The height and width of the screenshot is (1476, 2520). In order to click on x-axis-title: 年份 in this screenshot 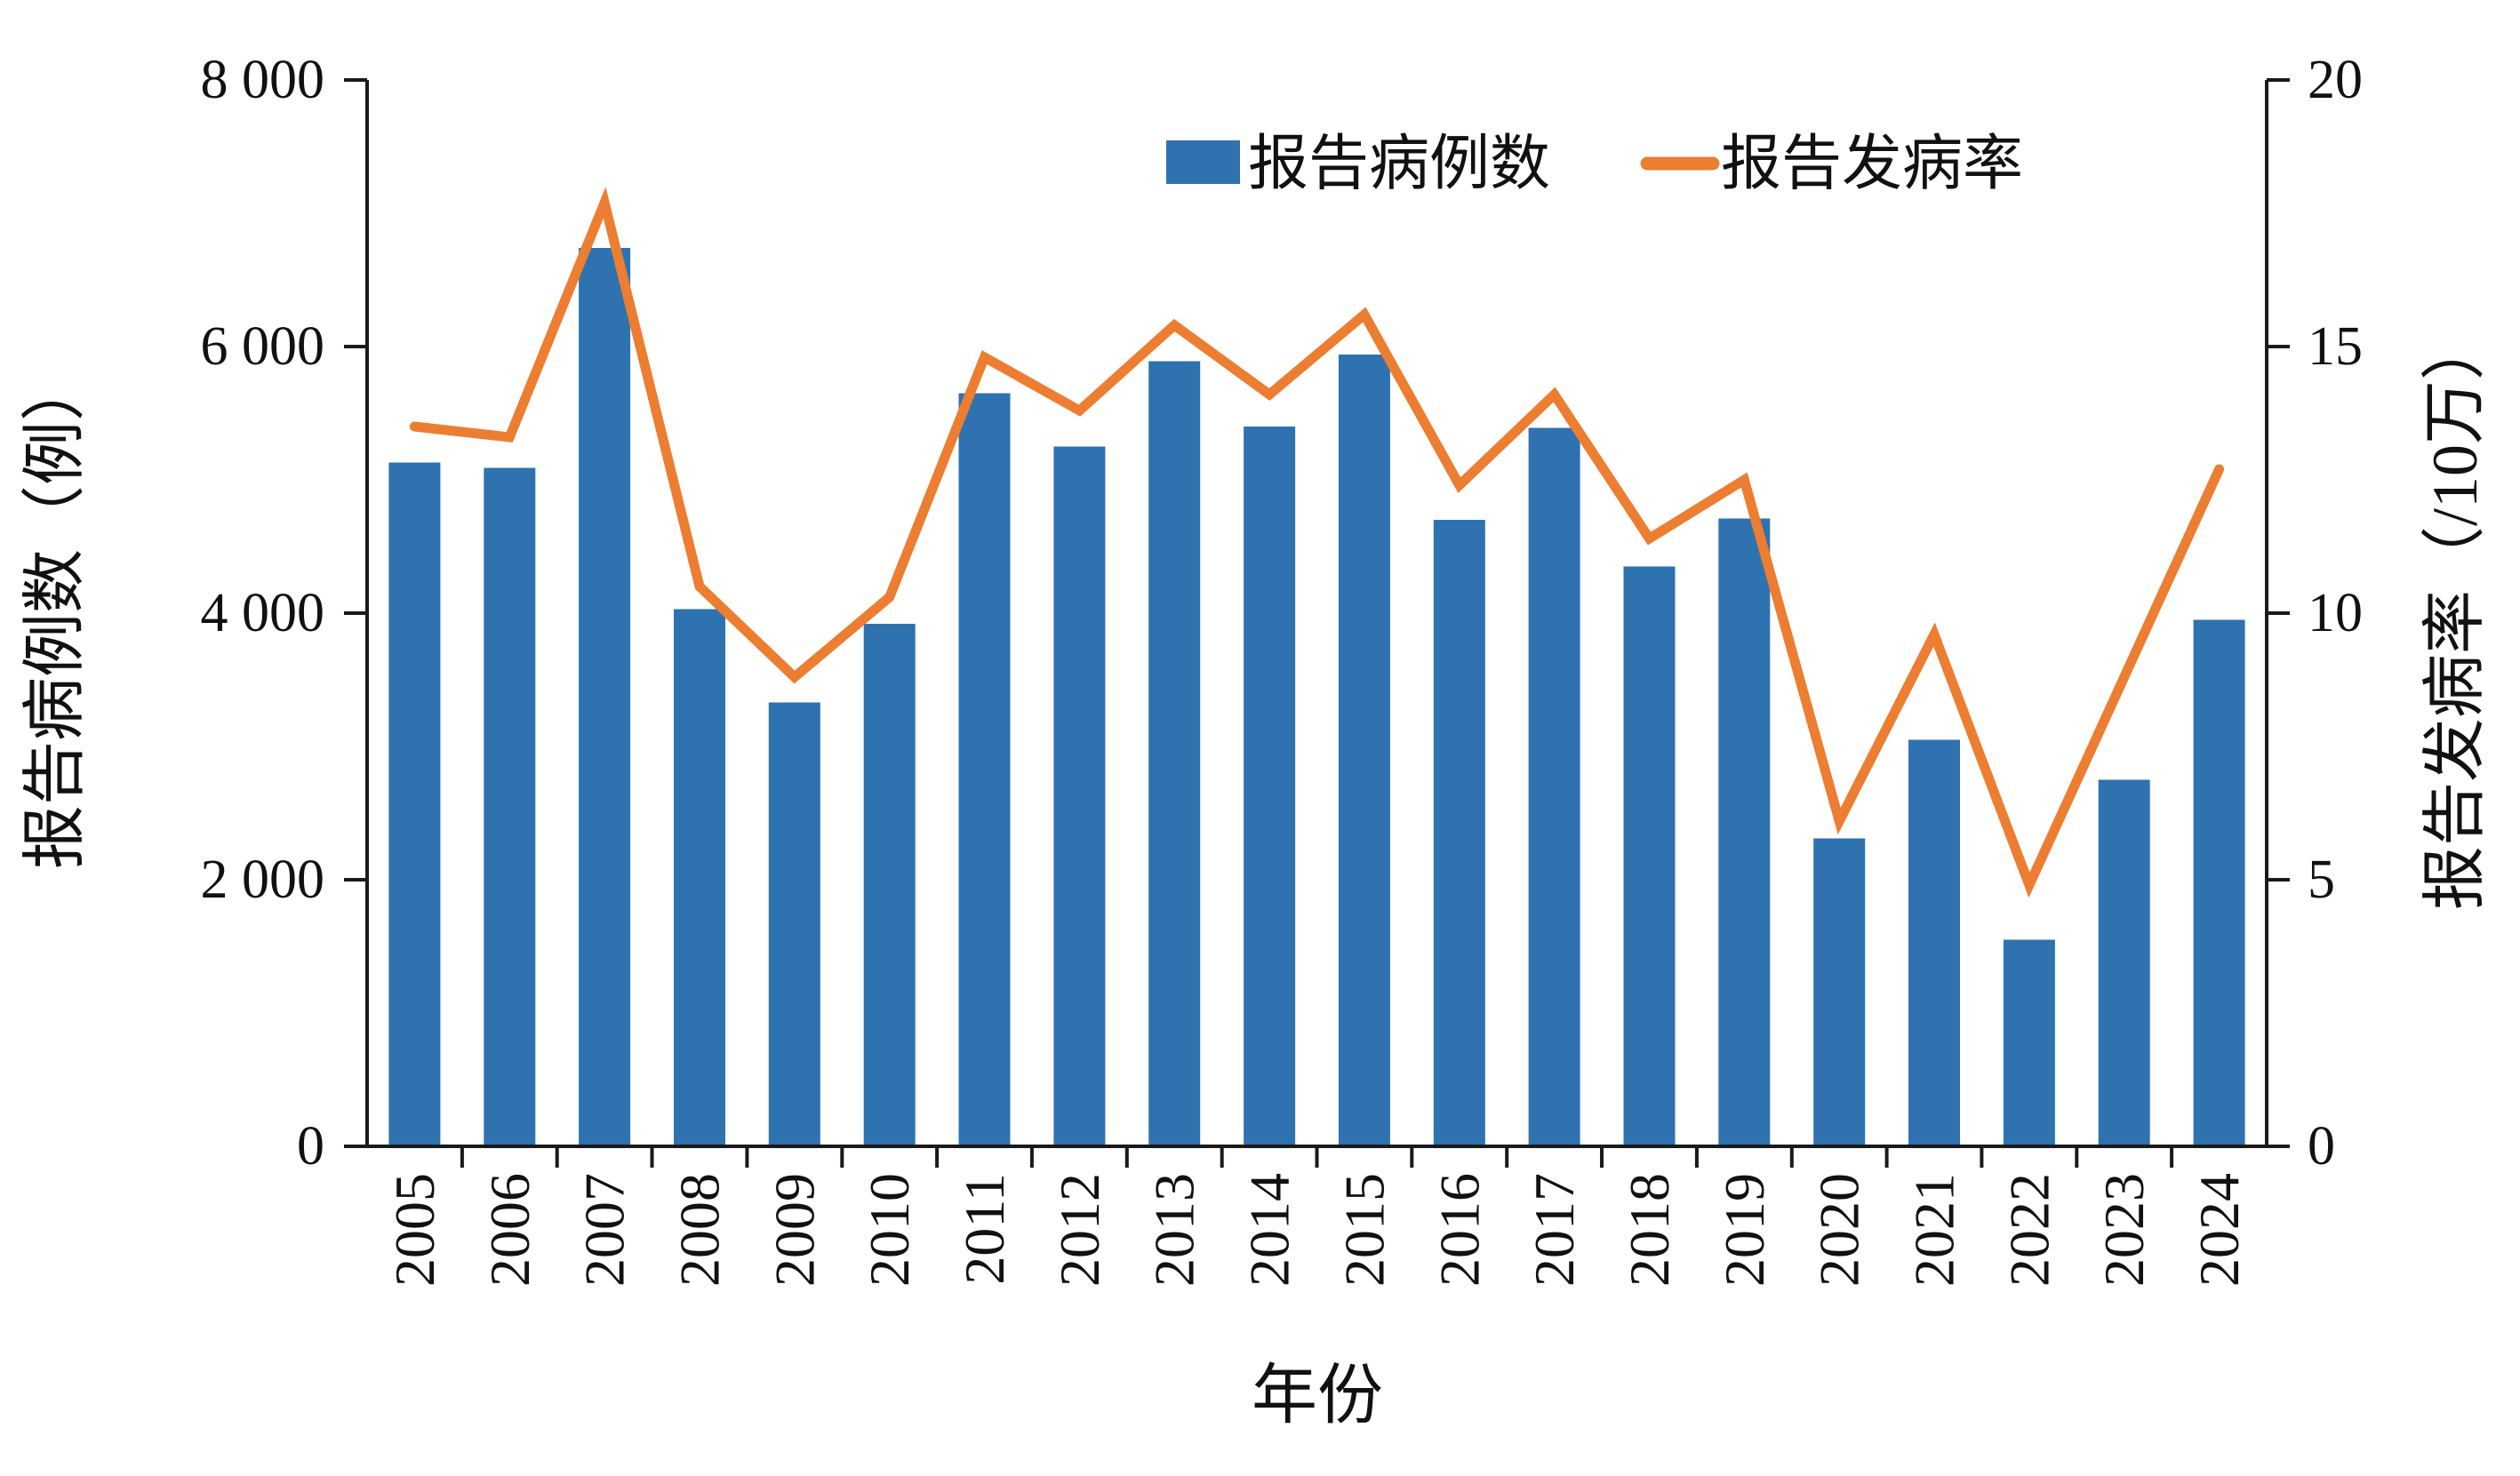, I will do `click(1317, 1396)`.